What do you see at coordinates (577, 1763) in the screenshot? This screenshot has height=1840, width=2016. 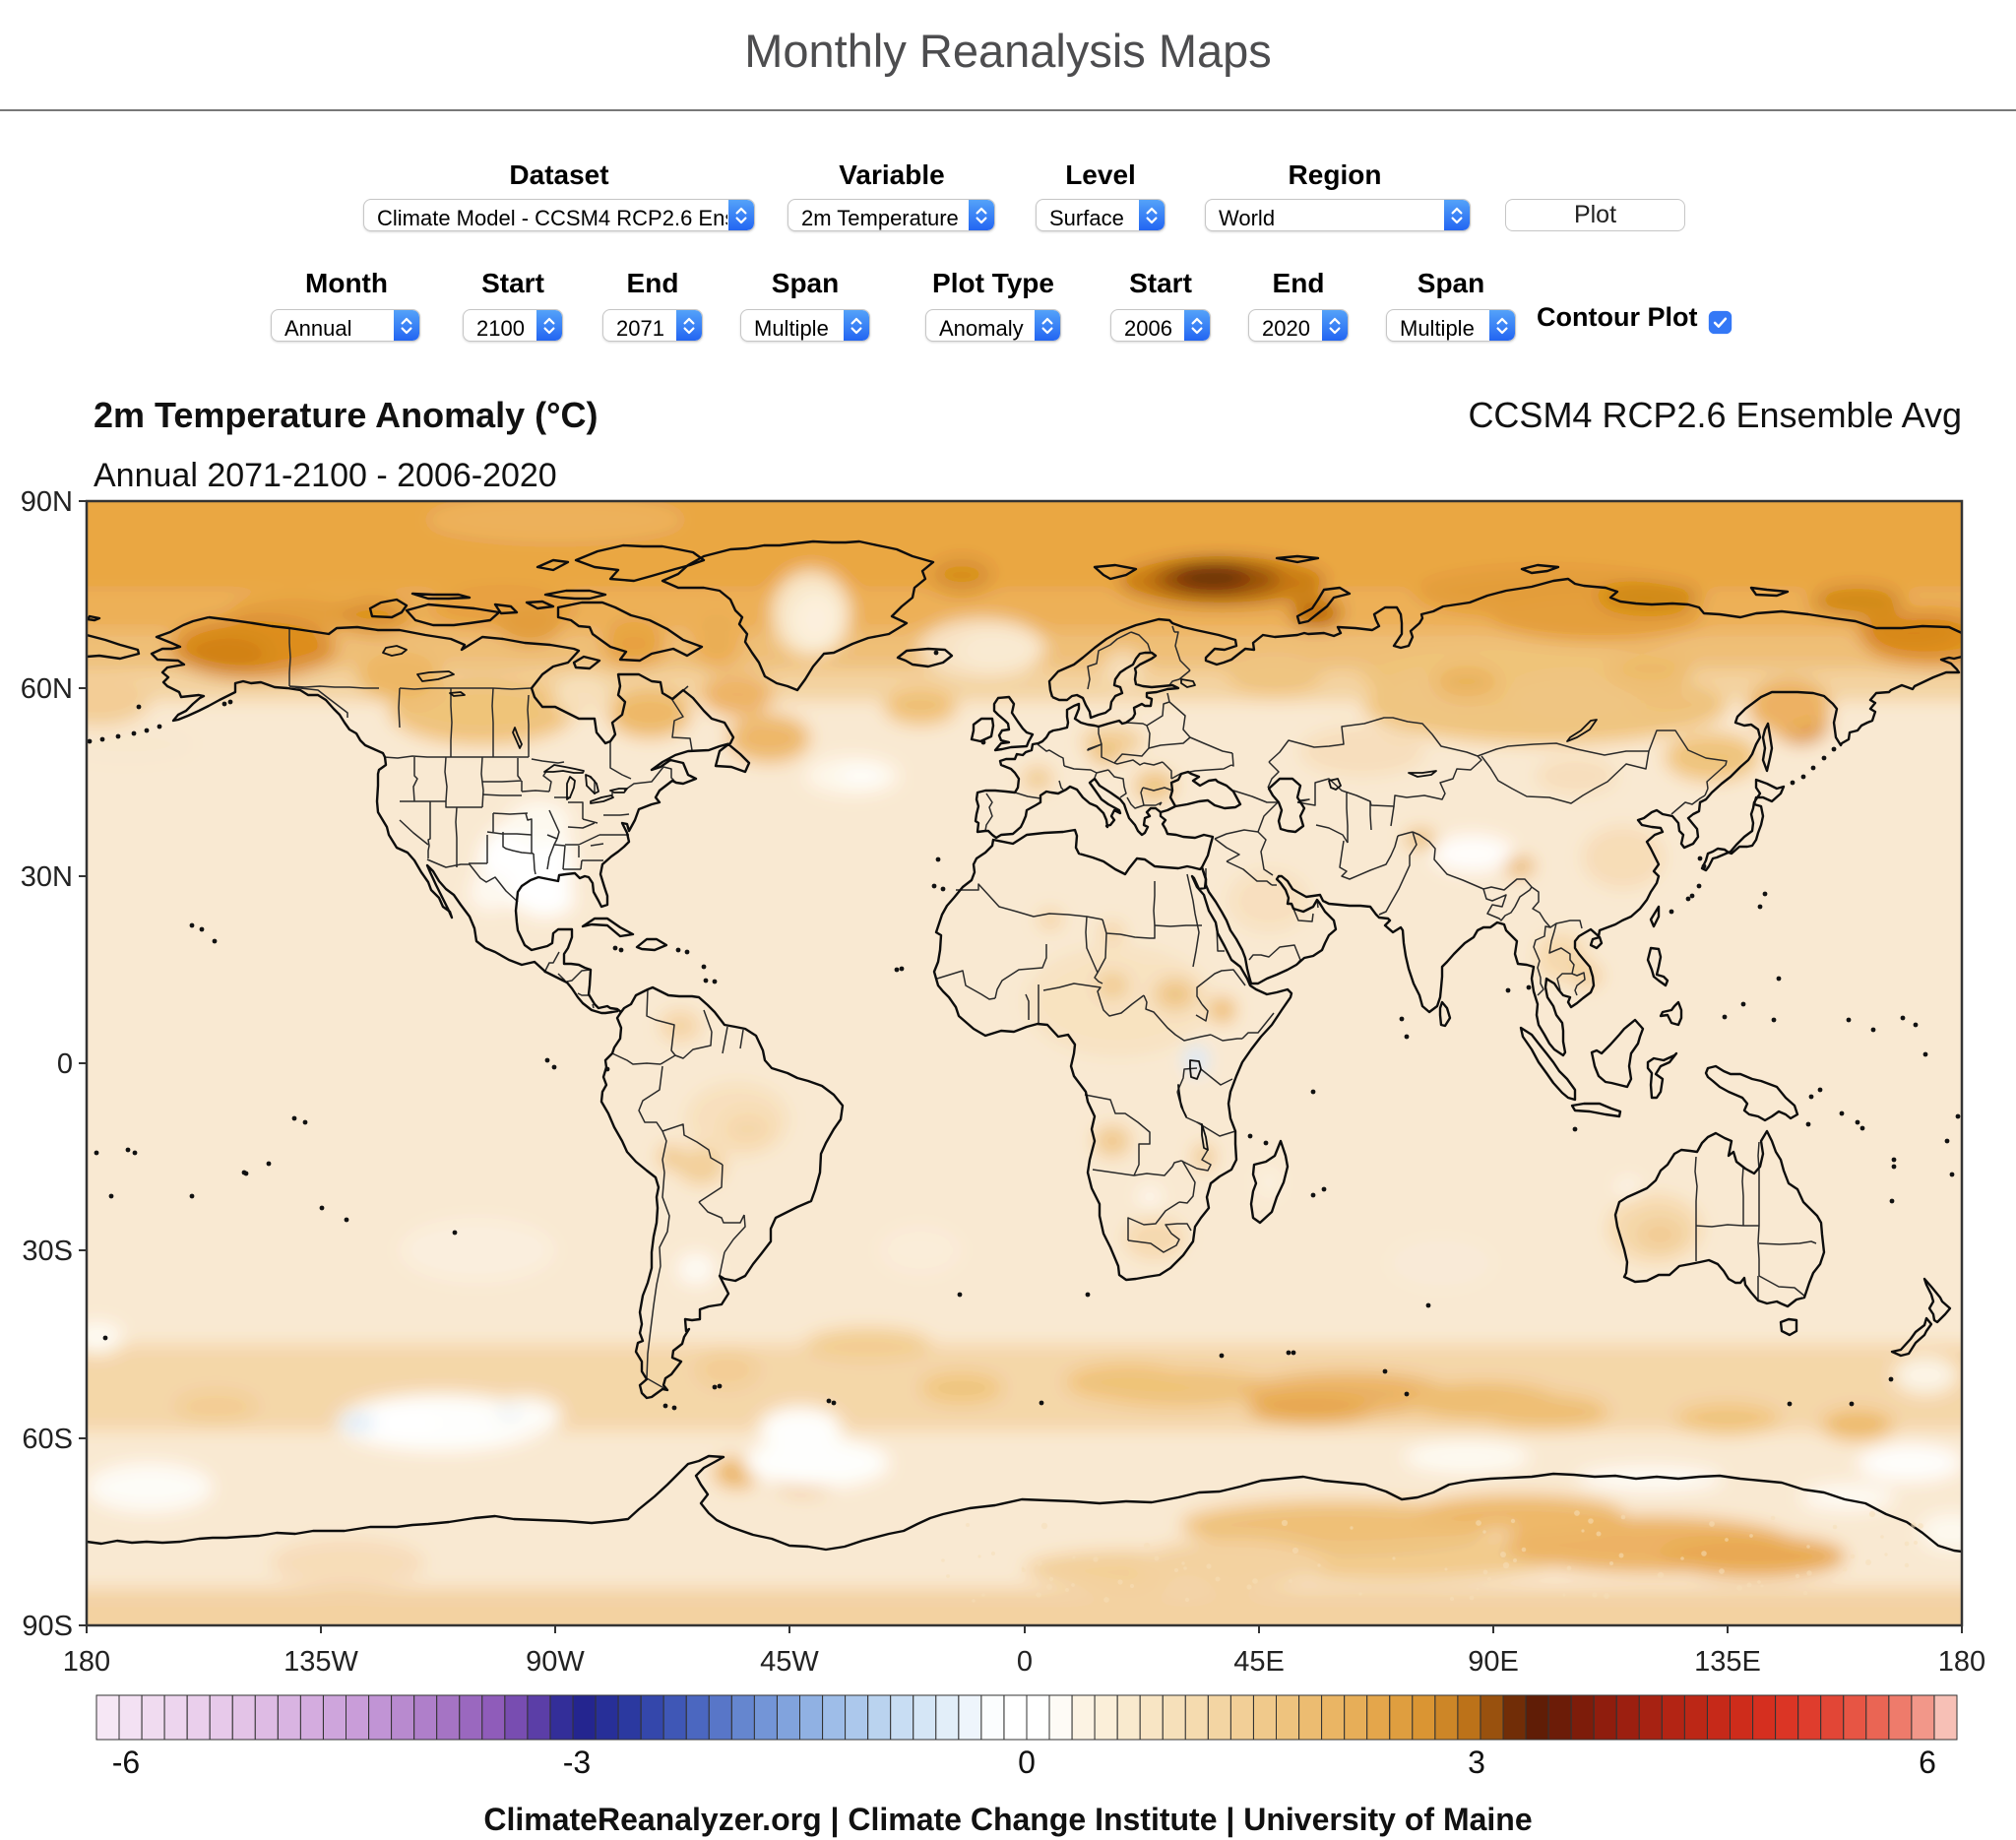 I see `svg-text: -3` at bounding box center [577, 1763].